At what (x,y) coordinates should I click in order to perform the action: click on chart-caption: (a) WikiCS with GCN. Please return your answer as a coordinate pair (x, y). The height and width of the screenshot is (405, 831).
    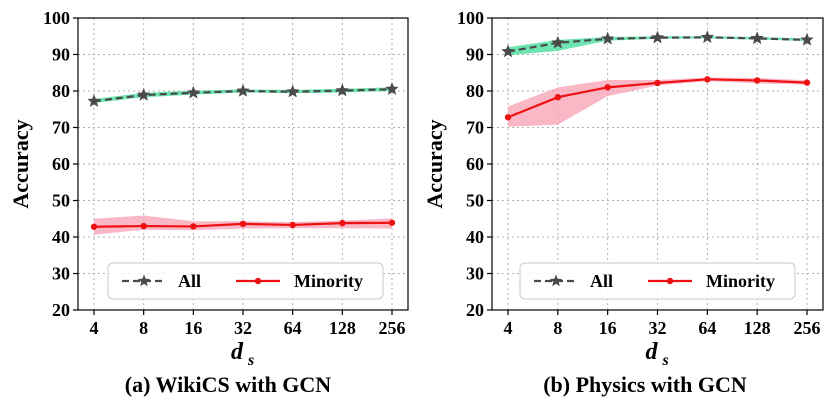
    Looking at the image, I should click on (228, 384).